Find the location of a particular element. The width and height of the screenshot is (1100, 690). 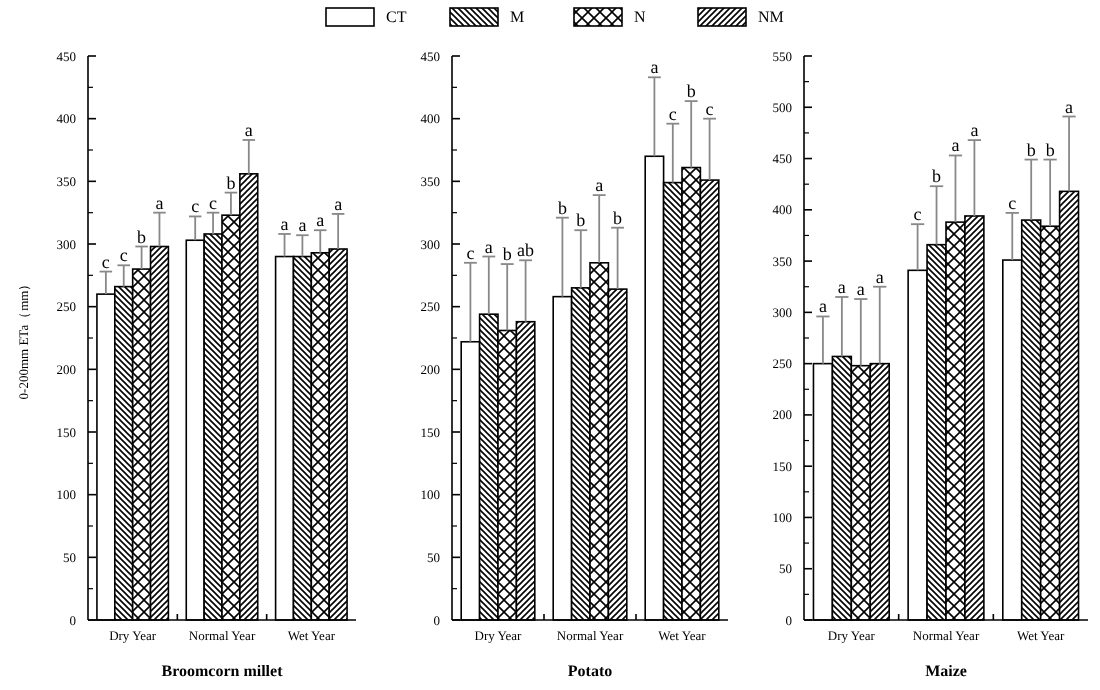

legend-label: CT is located at coordinates (396, 16).